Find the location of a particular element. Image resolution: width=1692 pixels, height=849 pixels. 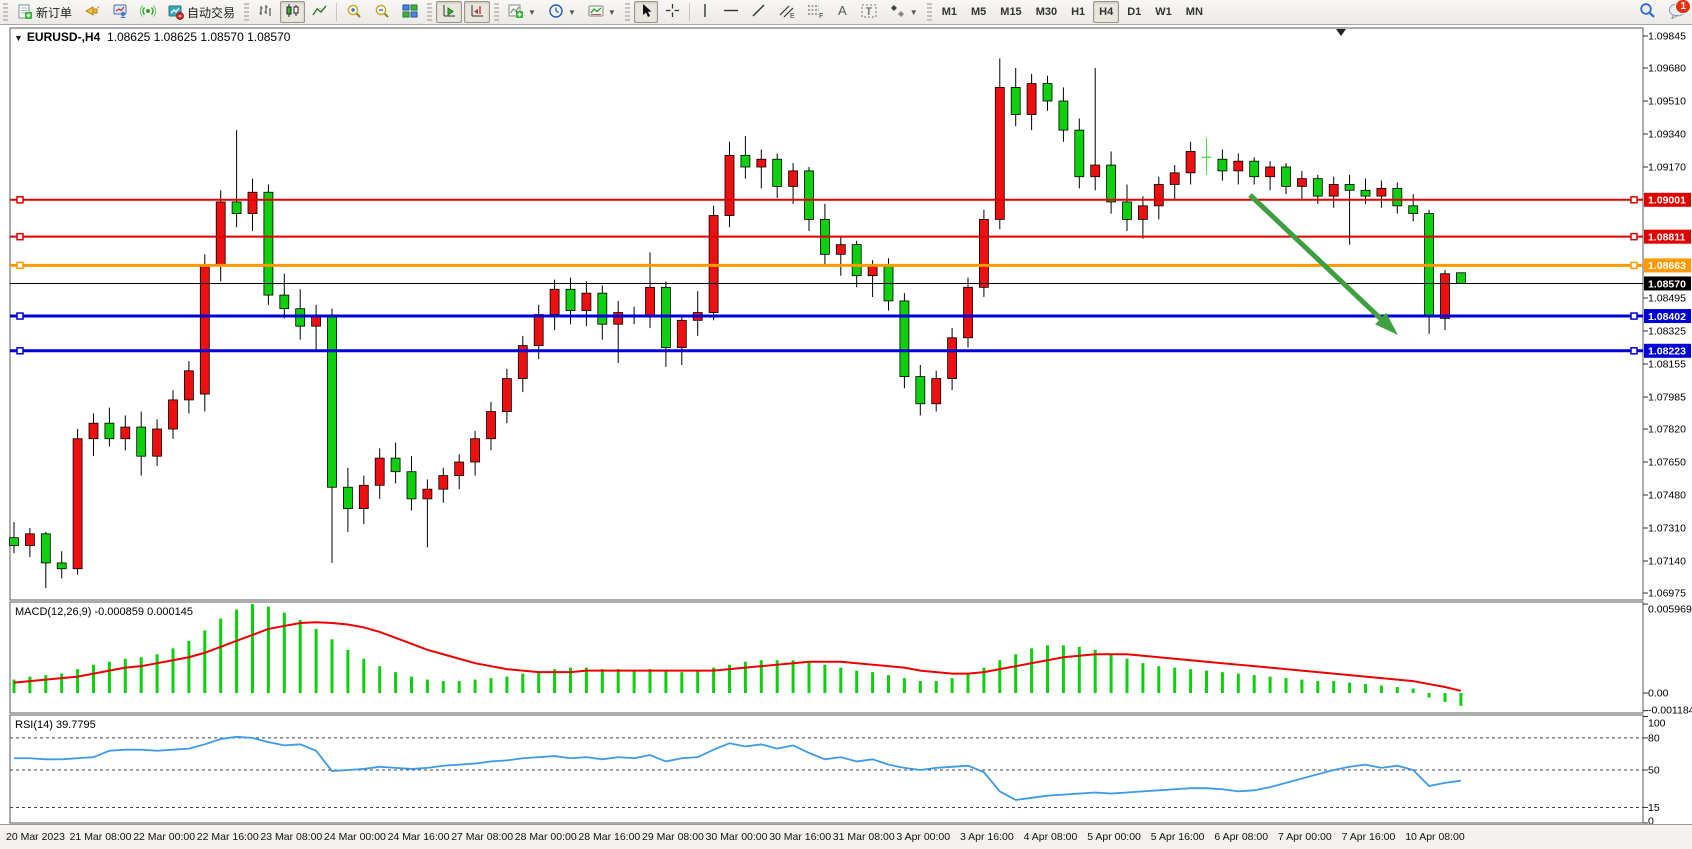

tile-windows-button is located at coordinates (410, 12).